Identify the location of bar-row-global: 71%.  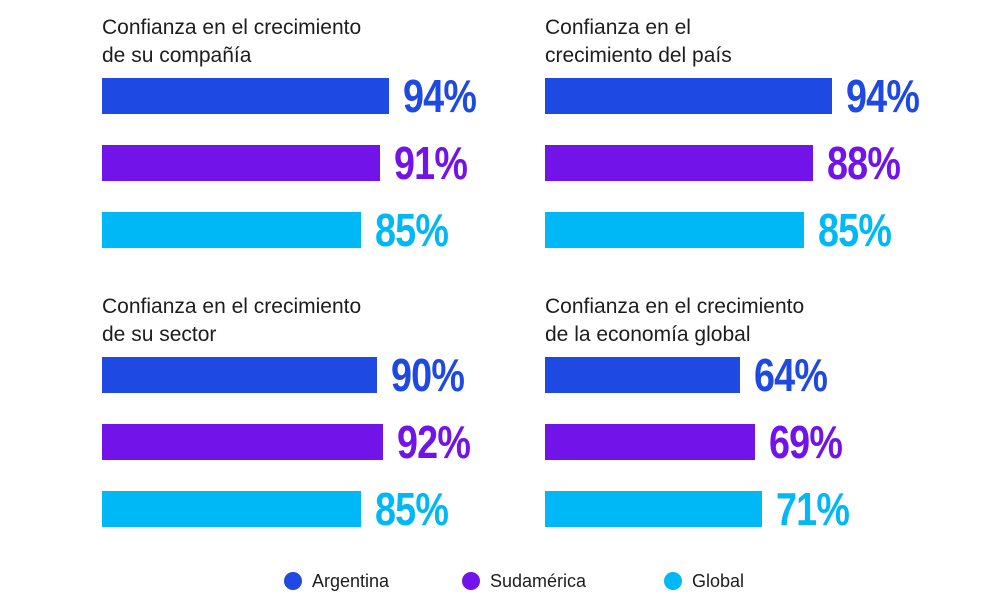
(708, 509).